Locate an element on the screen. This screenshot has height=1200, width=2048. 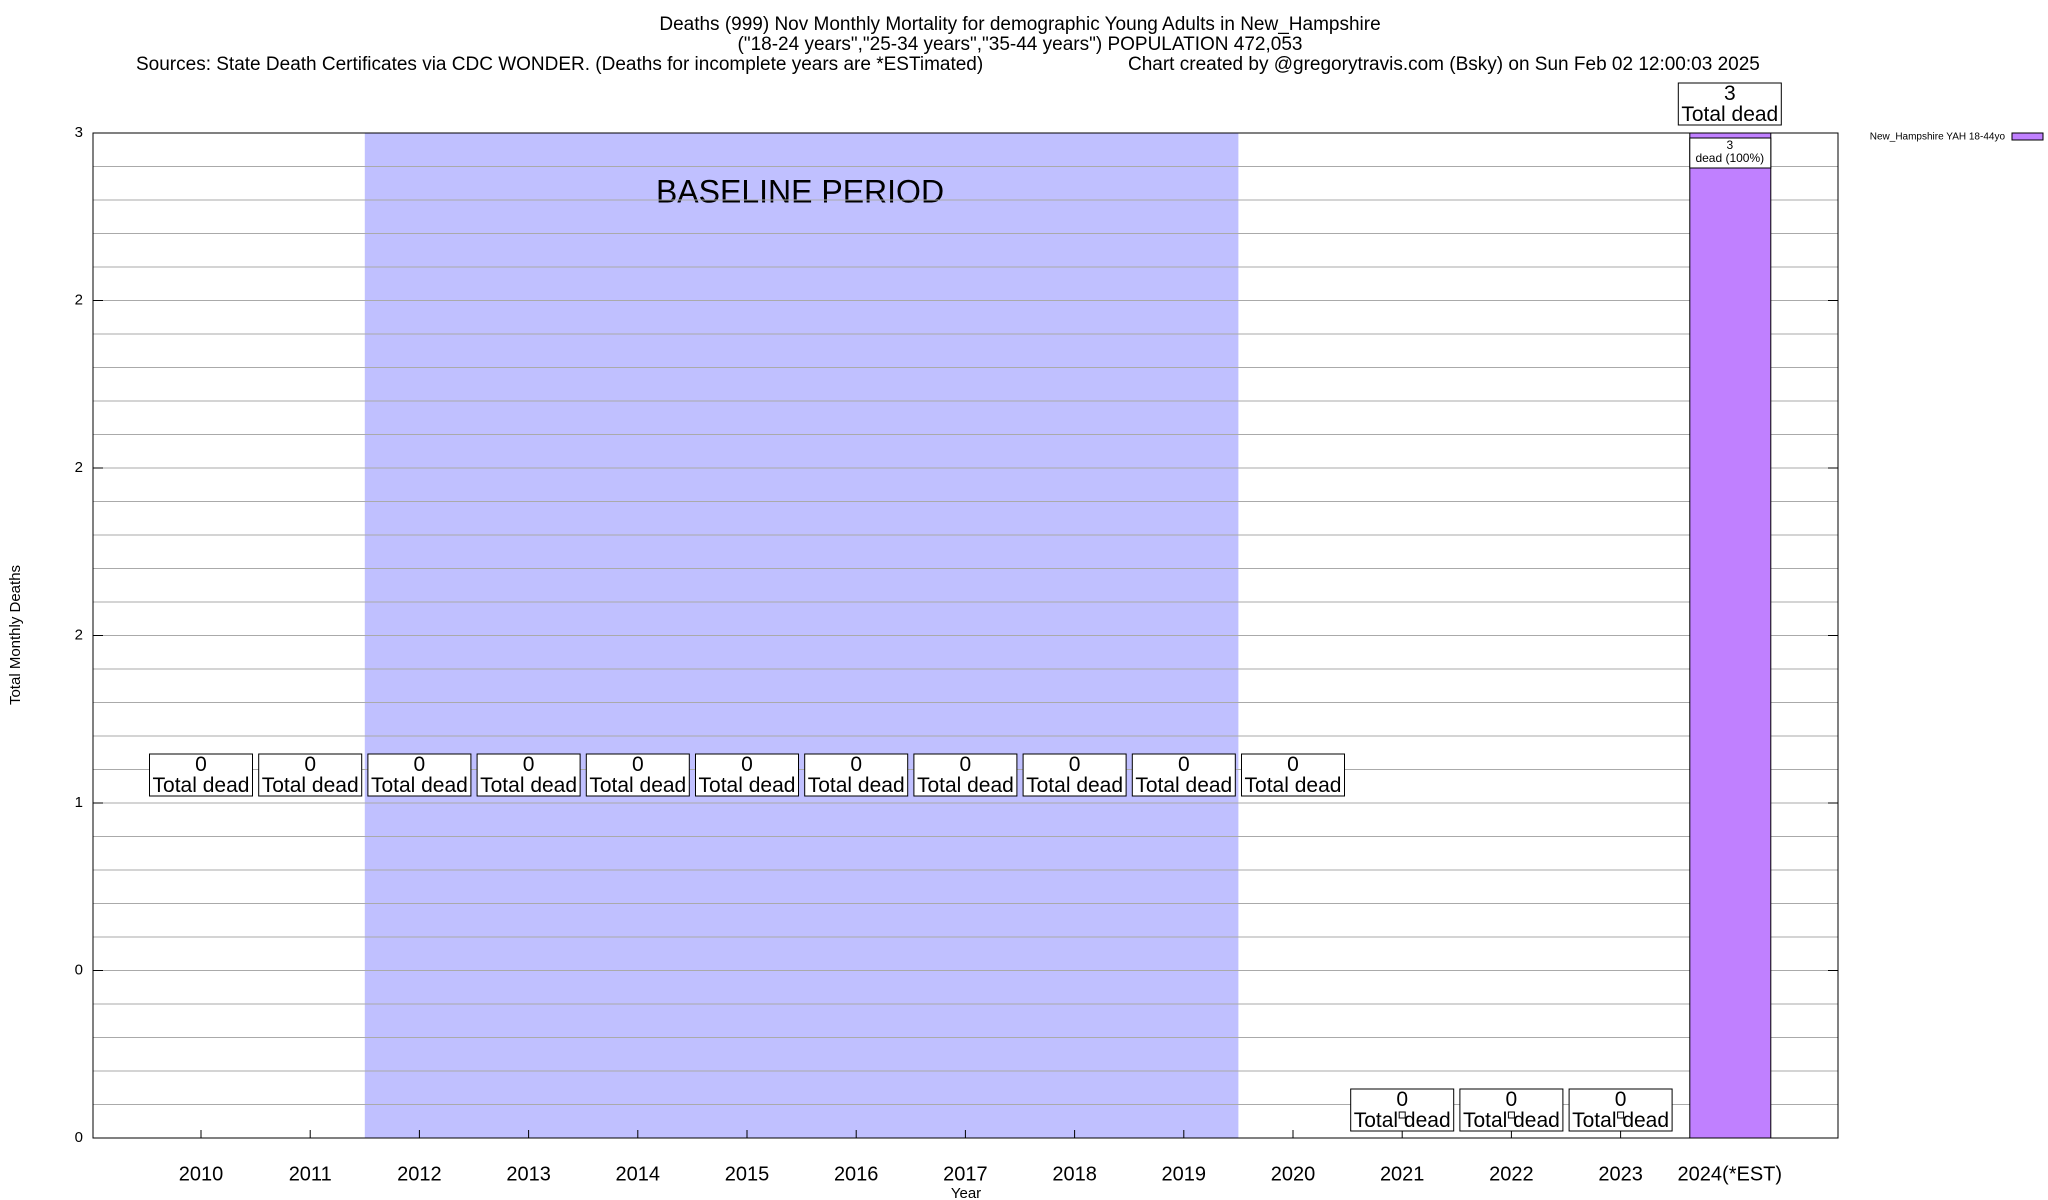
x-tick-label: 2015 is located at coordinates (747, 1174).